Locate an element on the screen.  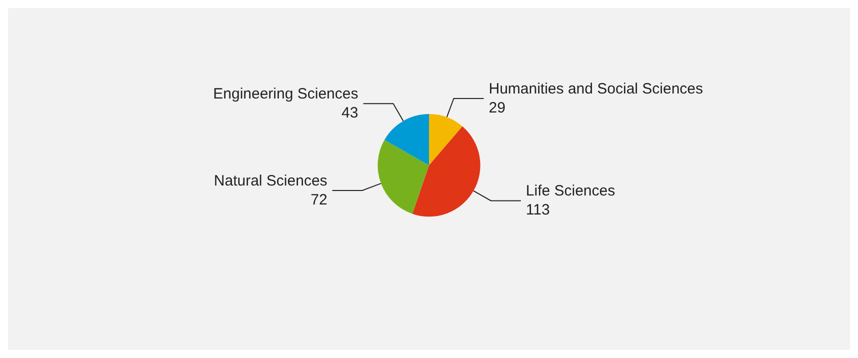
slice-label: Humanities and Social Sciences is located at coordinates (596, 89).